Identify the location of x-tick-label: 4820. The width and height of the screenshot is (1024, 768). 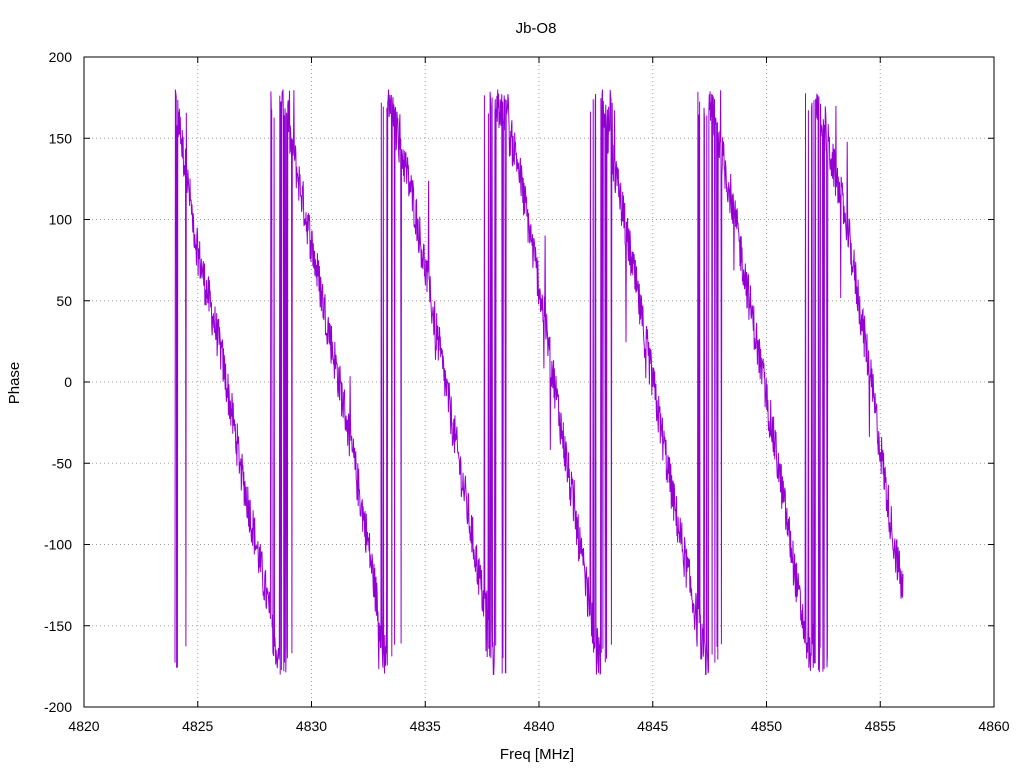
(83, 726).